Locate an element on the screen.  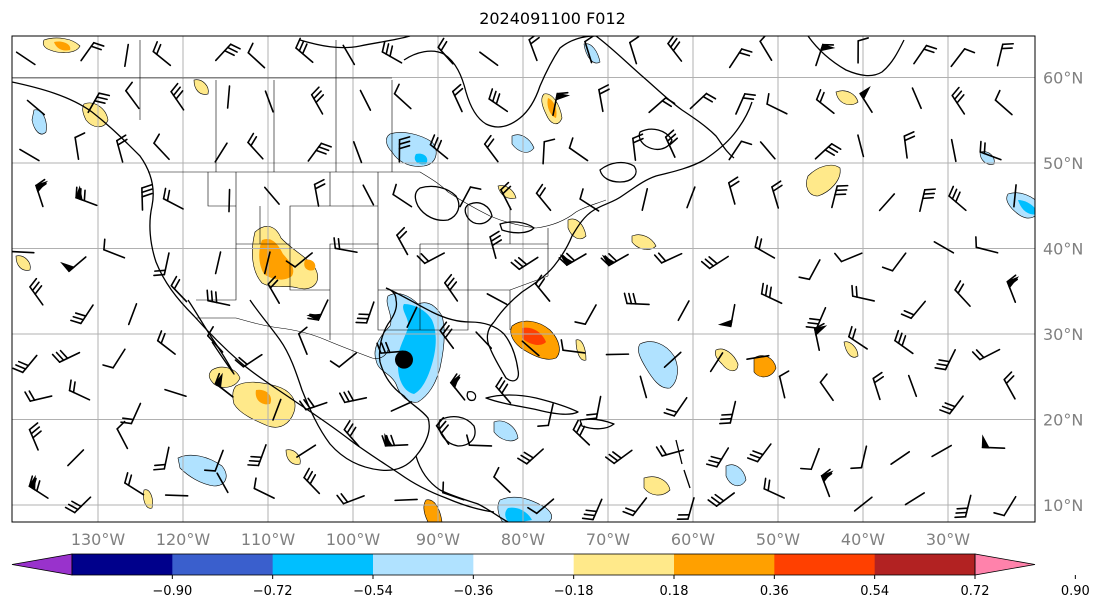
colorbar-max-extend is located at coordinates (1005, 564).